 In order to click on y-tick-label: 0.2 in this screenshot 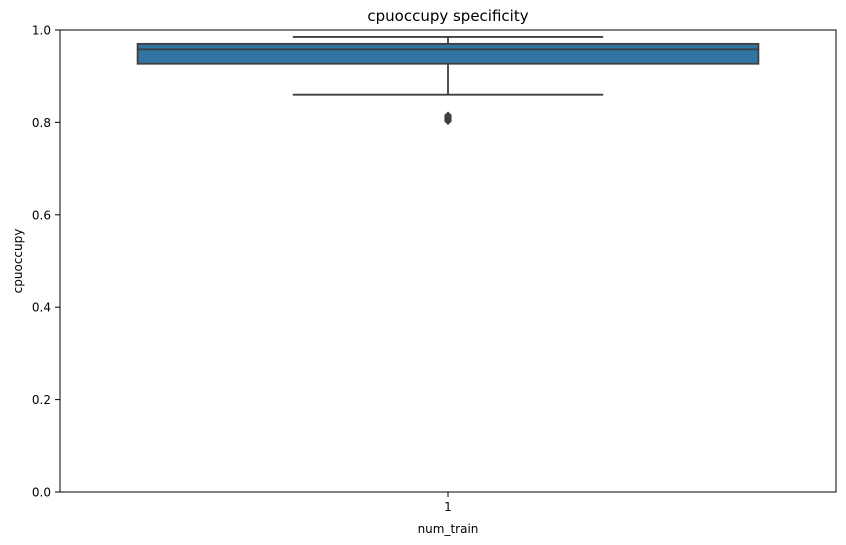, I will do `click(41, 400)`.